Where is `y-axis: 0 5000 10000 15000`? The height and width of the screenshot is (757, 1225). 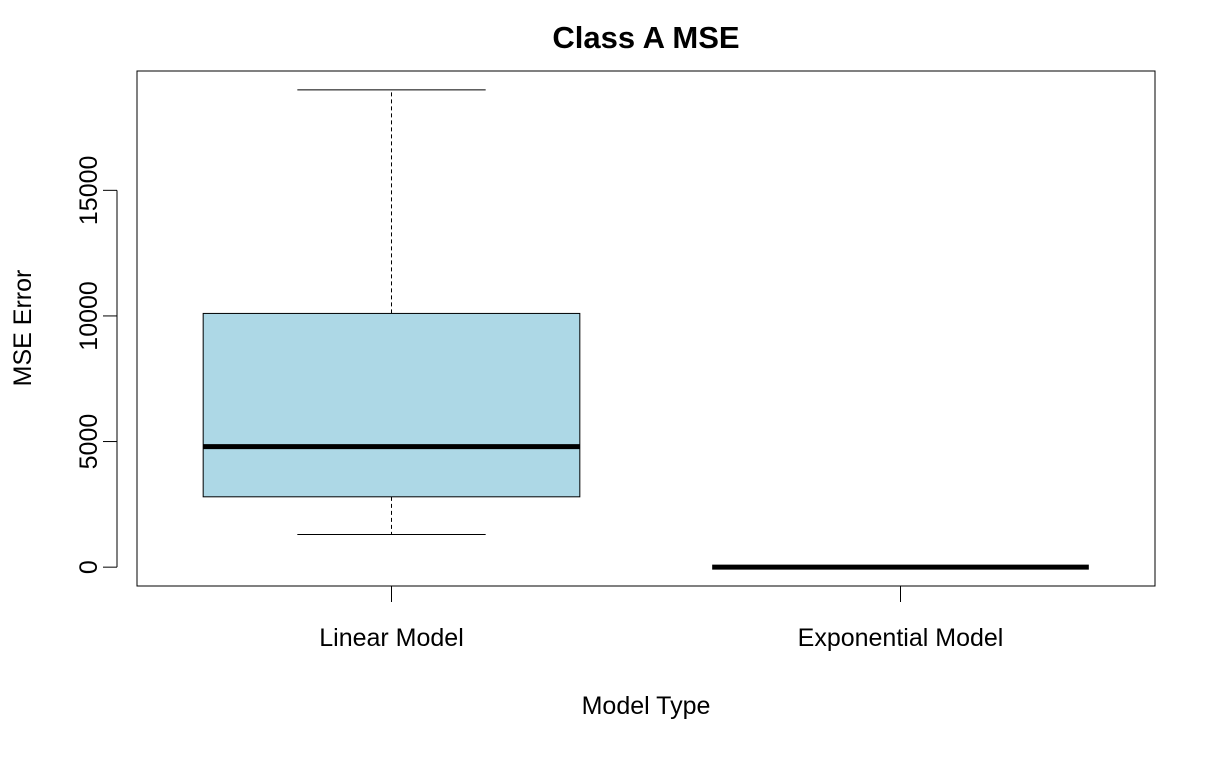 y-axis: 0 5000 10000 15000 is located at coordinates (96, 365).